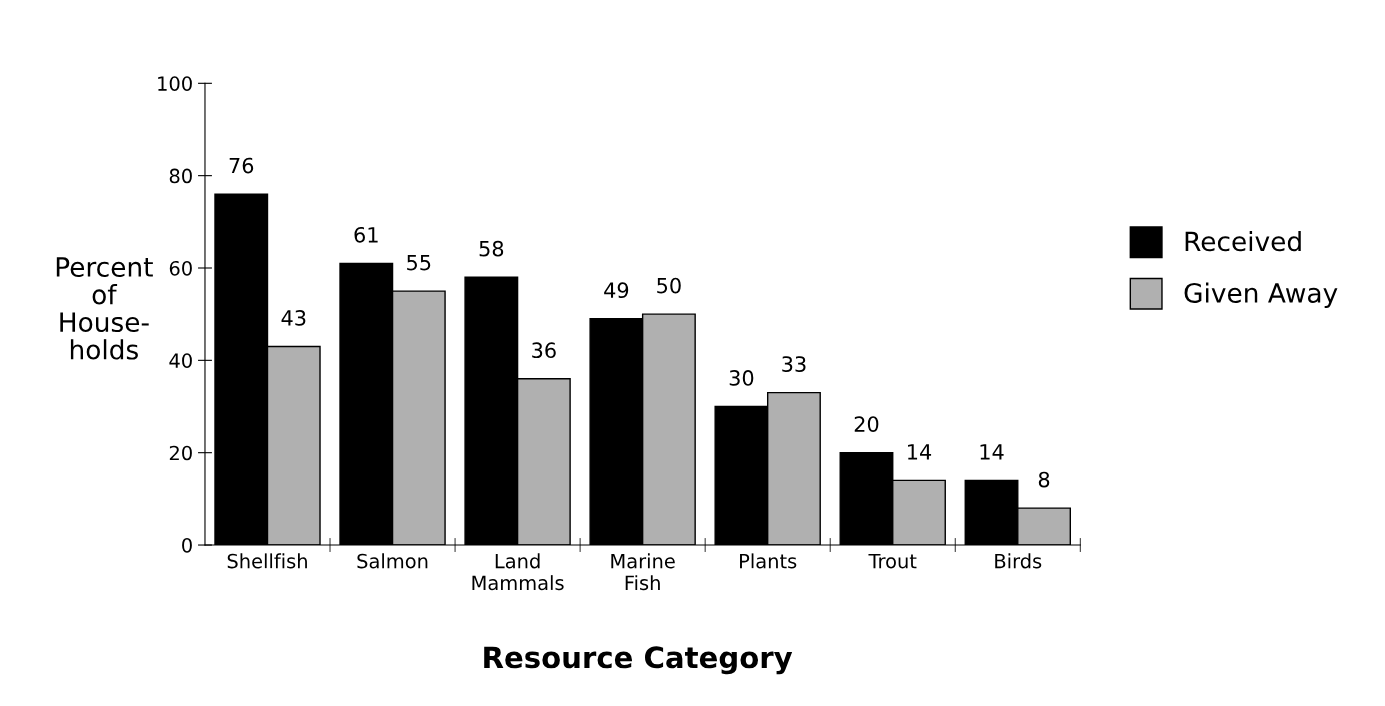 The image size is (1385, 706). Describe the element at coordinates (366, 234) in the screenshot. I see `data-label: 61` at that location.